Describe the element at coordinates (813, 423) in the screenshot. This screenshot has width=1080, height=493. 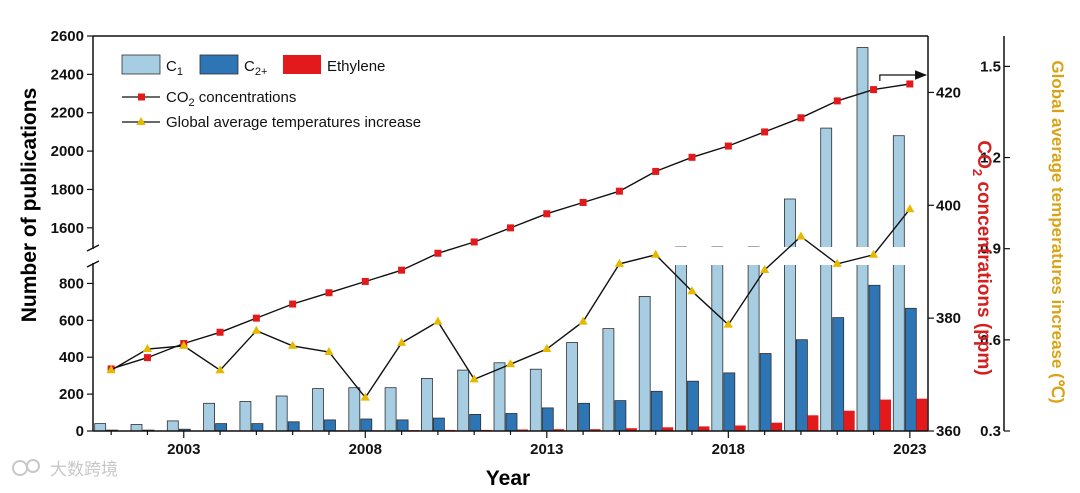
I see `bar-ethylene-2020` at that location.